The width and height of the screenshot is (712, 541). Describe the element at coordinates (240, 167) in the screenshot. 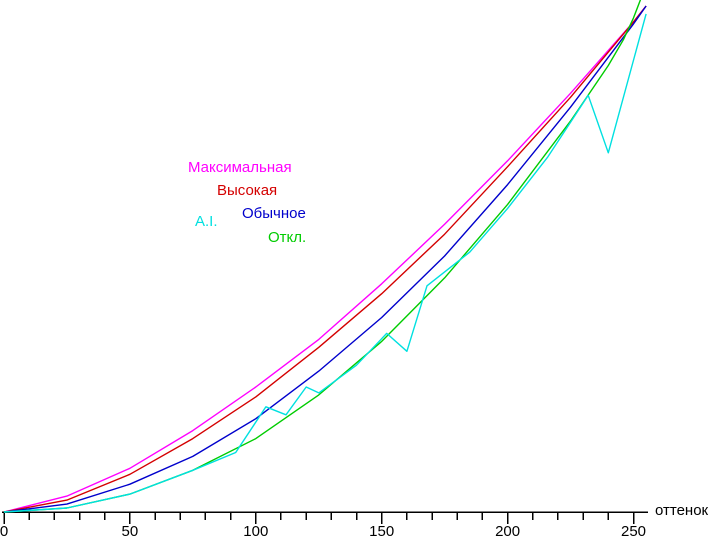

I see `legend-label-maksimalnaya: Максимальная` at that location.